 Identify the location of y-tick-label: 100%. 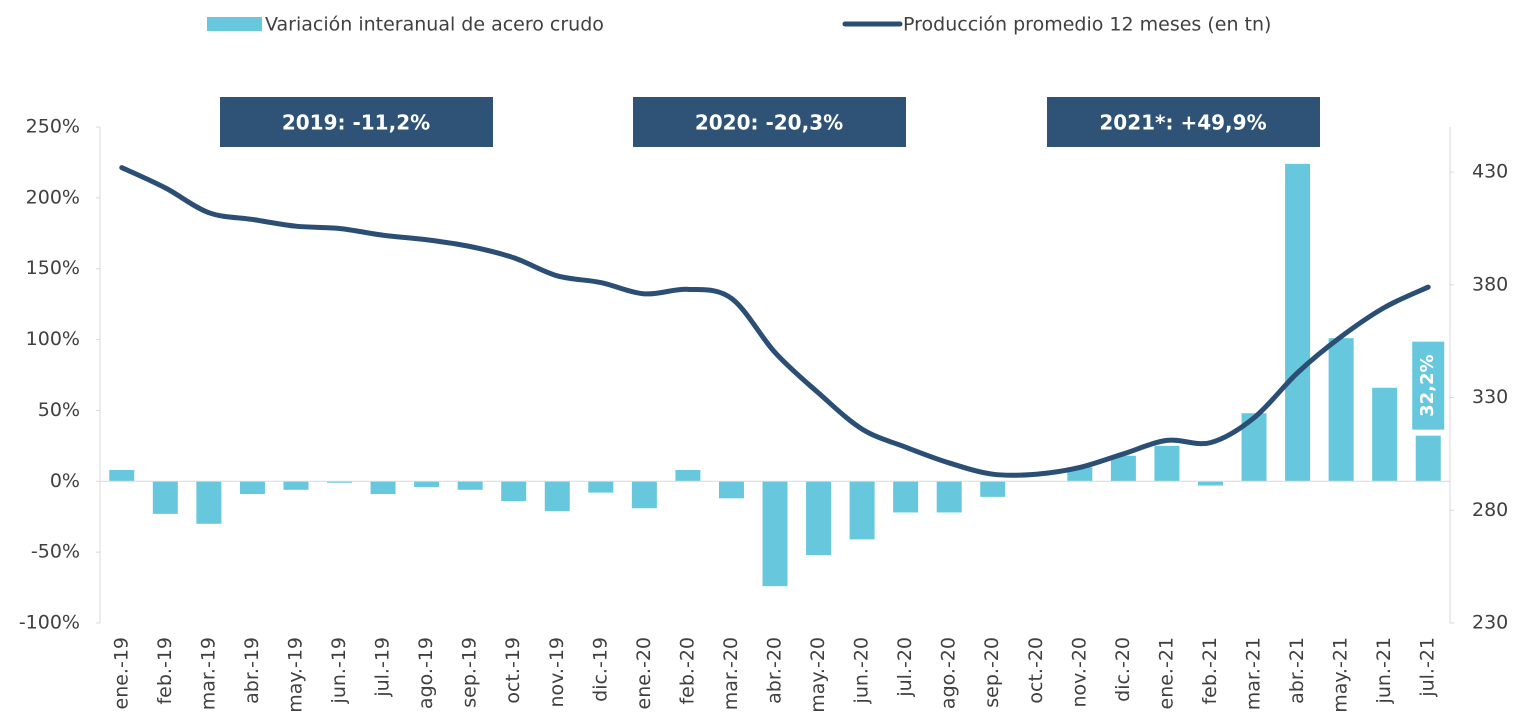
(53, 339).